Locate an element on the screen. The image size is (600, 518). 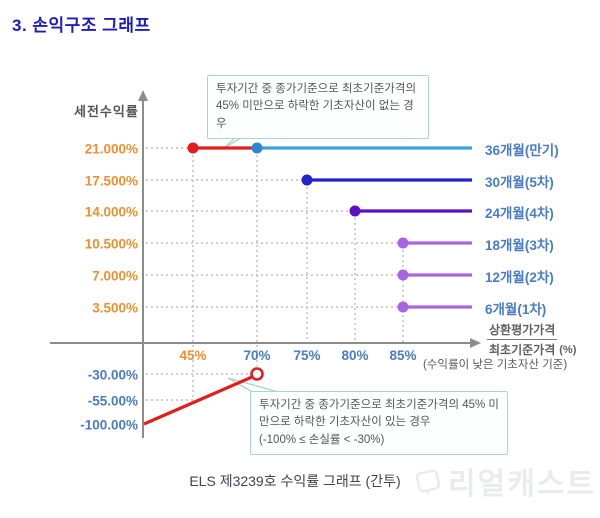
series-label-12m: 12개월(2차) is located at coordinates (519, 277).